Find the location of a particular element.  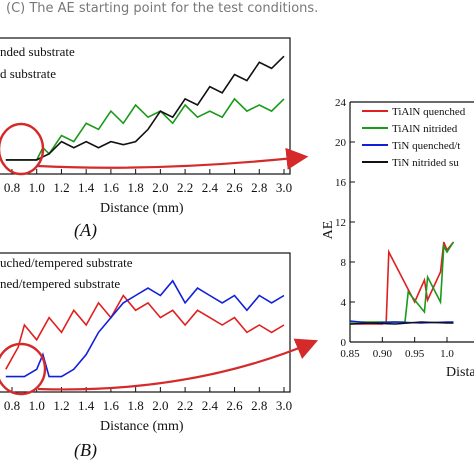

panel-c-y-axis-label: AE is located at coordinates (328, 230).